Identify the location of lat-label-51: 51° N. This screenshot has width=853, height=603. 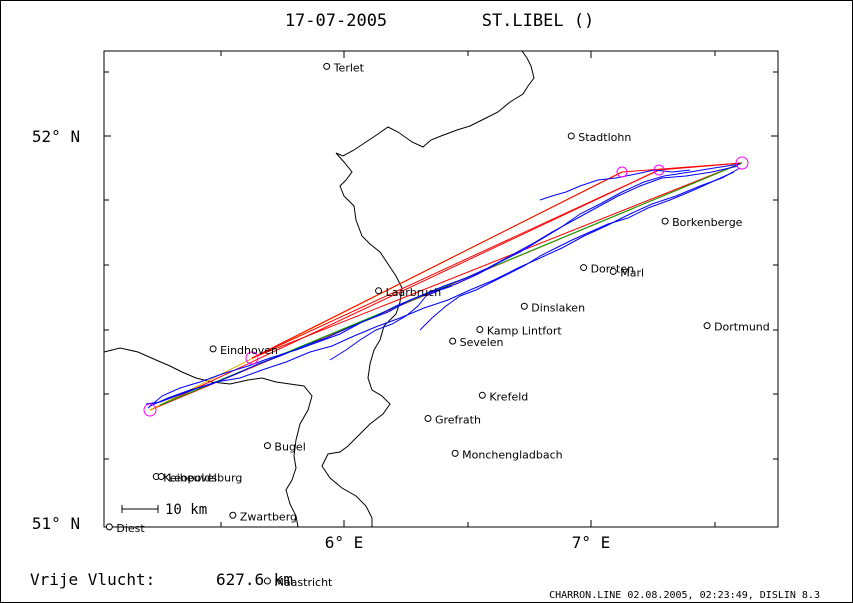
(56, 523).